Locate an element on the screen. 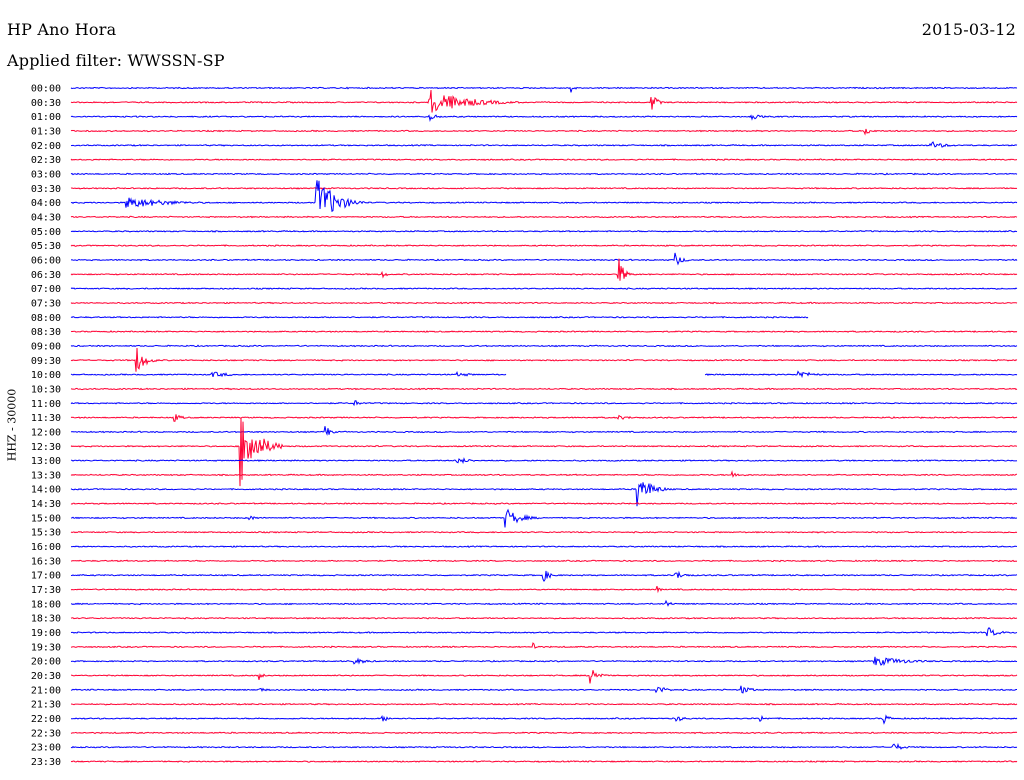 Image resolution: width=1024 pixels, height=780 pixels. row-time-label: 18:00 is located at coordinates (46, 604).